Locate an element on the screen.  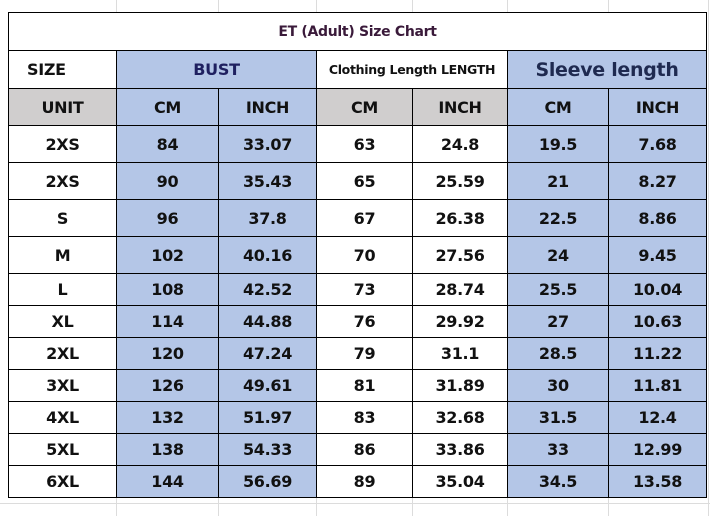
cell-length-cm: 89 is located at coordinates (364, 481).